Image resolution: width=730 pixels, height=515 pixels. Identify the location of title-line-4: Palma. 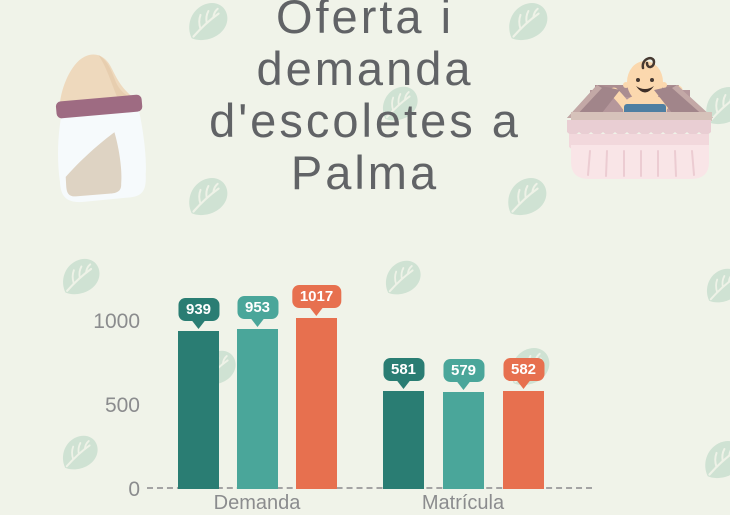
(365, 172).